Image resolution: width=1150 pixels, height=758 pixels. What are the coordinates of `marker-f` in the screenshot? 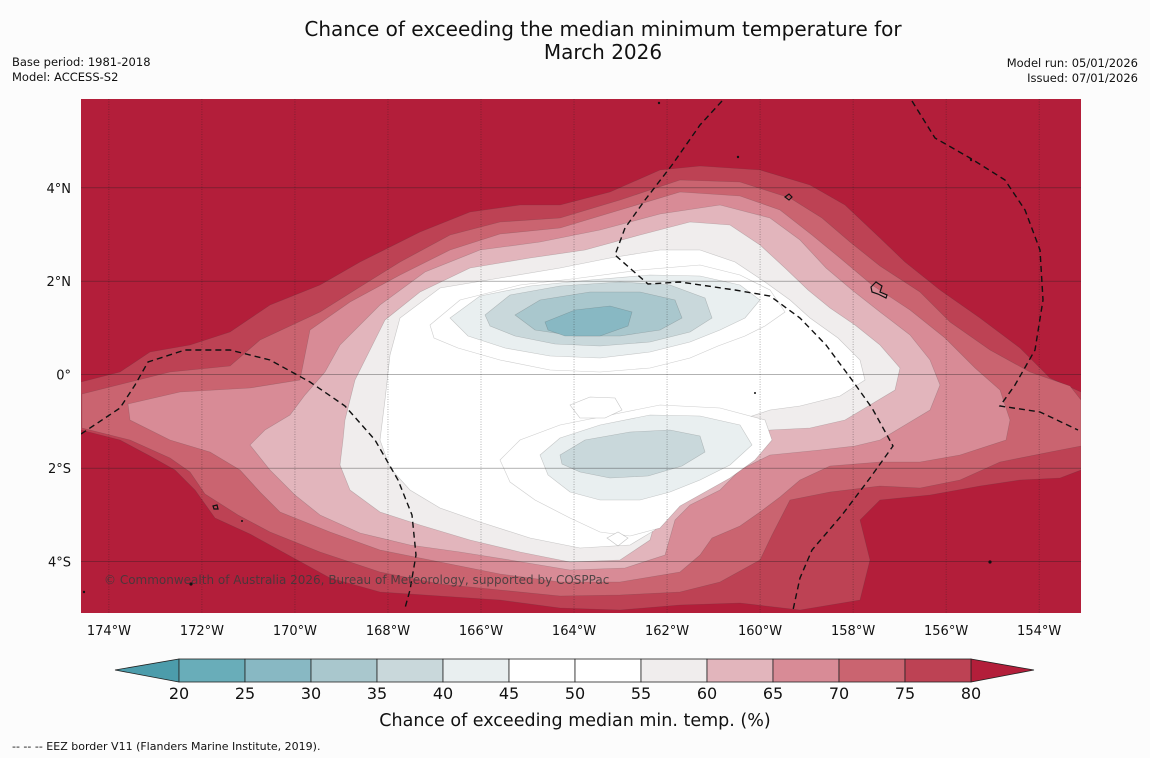 It's located at (191, 584).